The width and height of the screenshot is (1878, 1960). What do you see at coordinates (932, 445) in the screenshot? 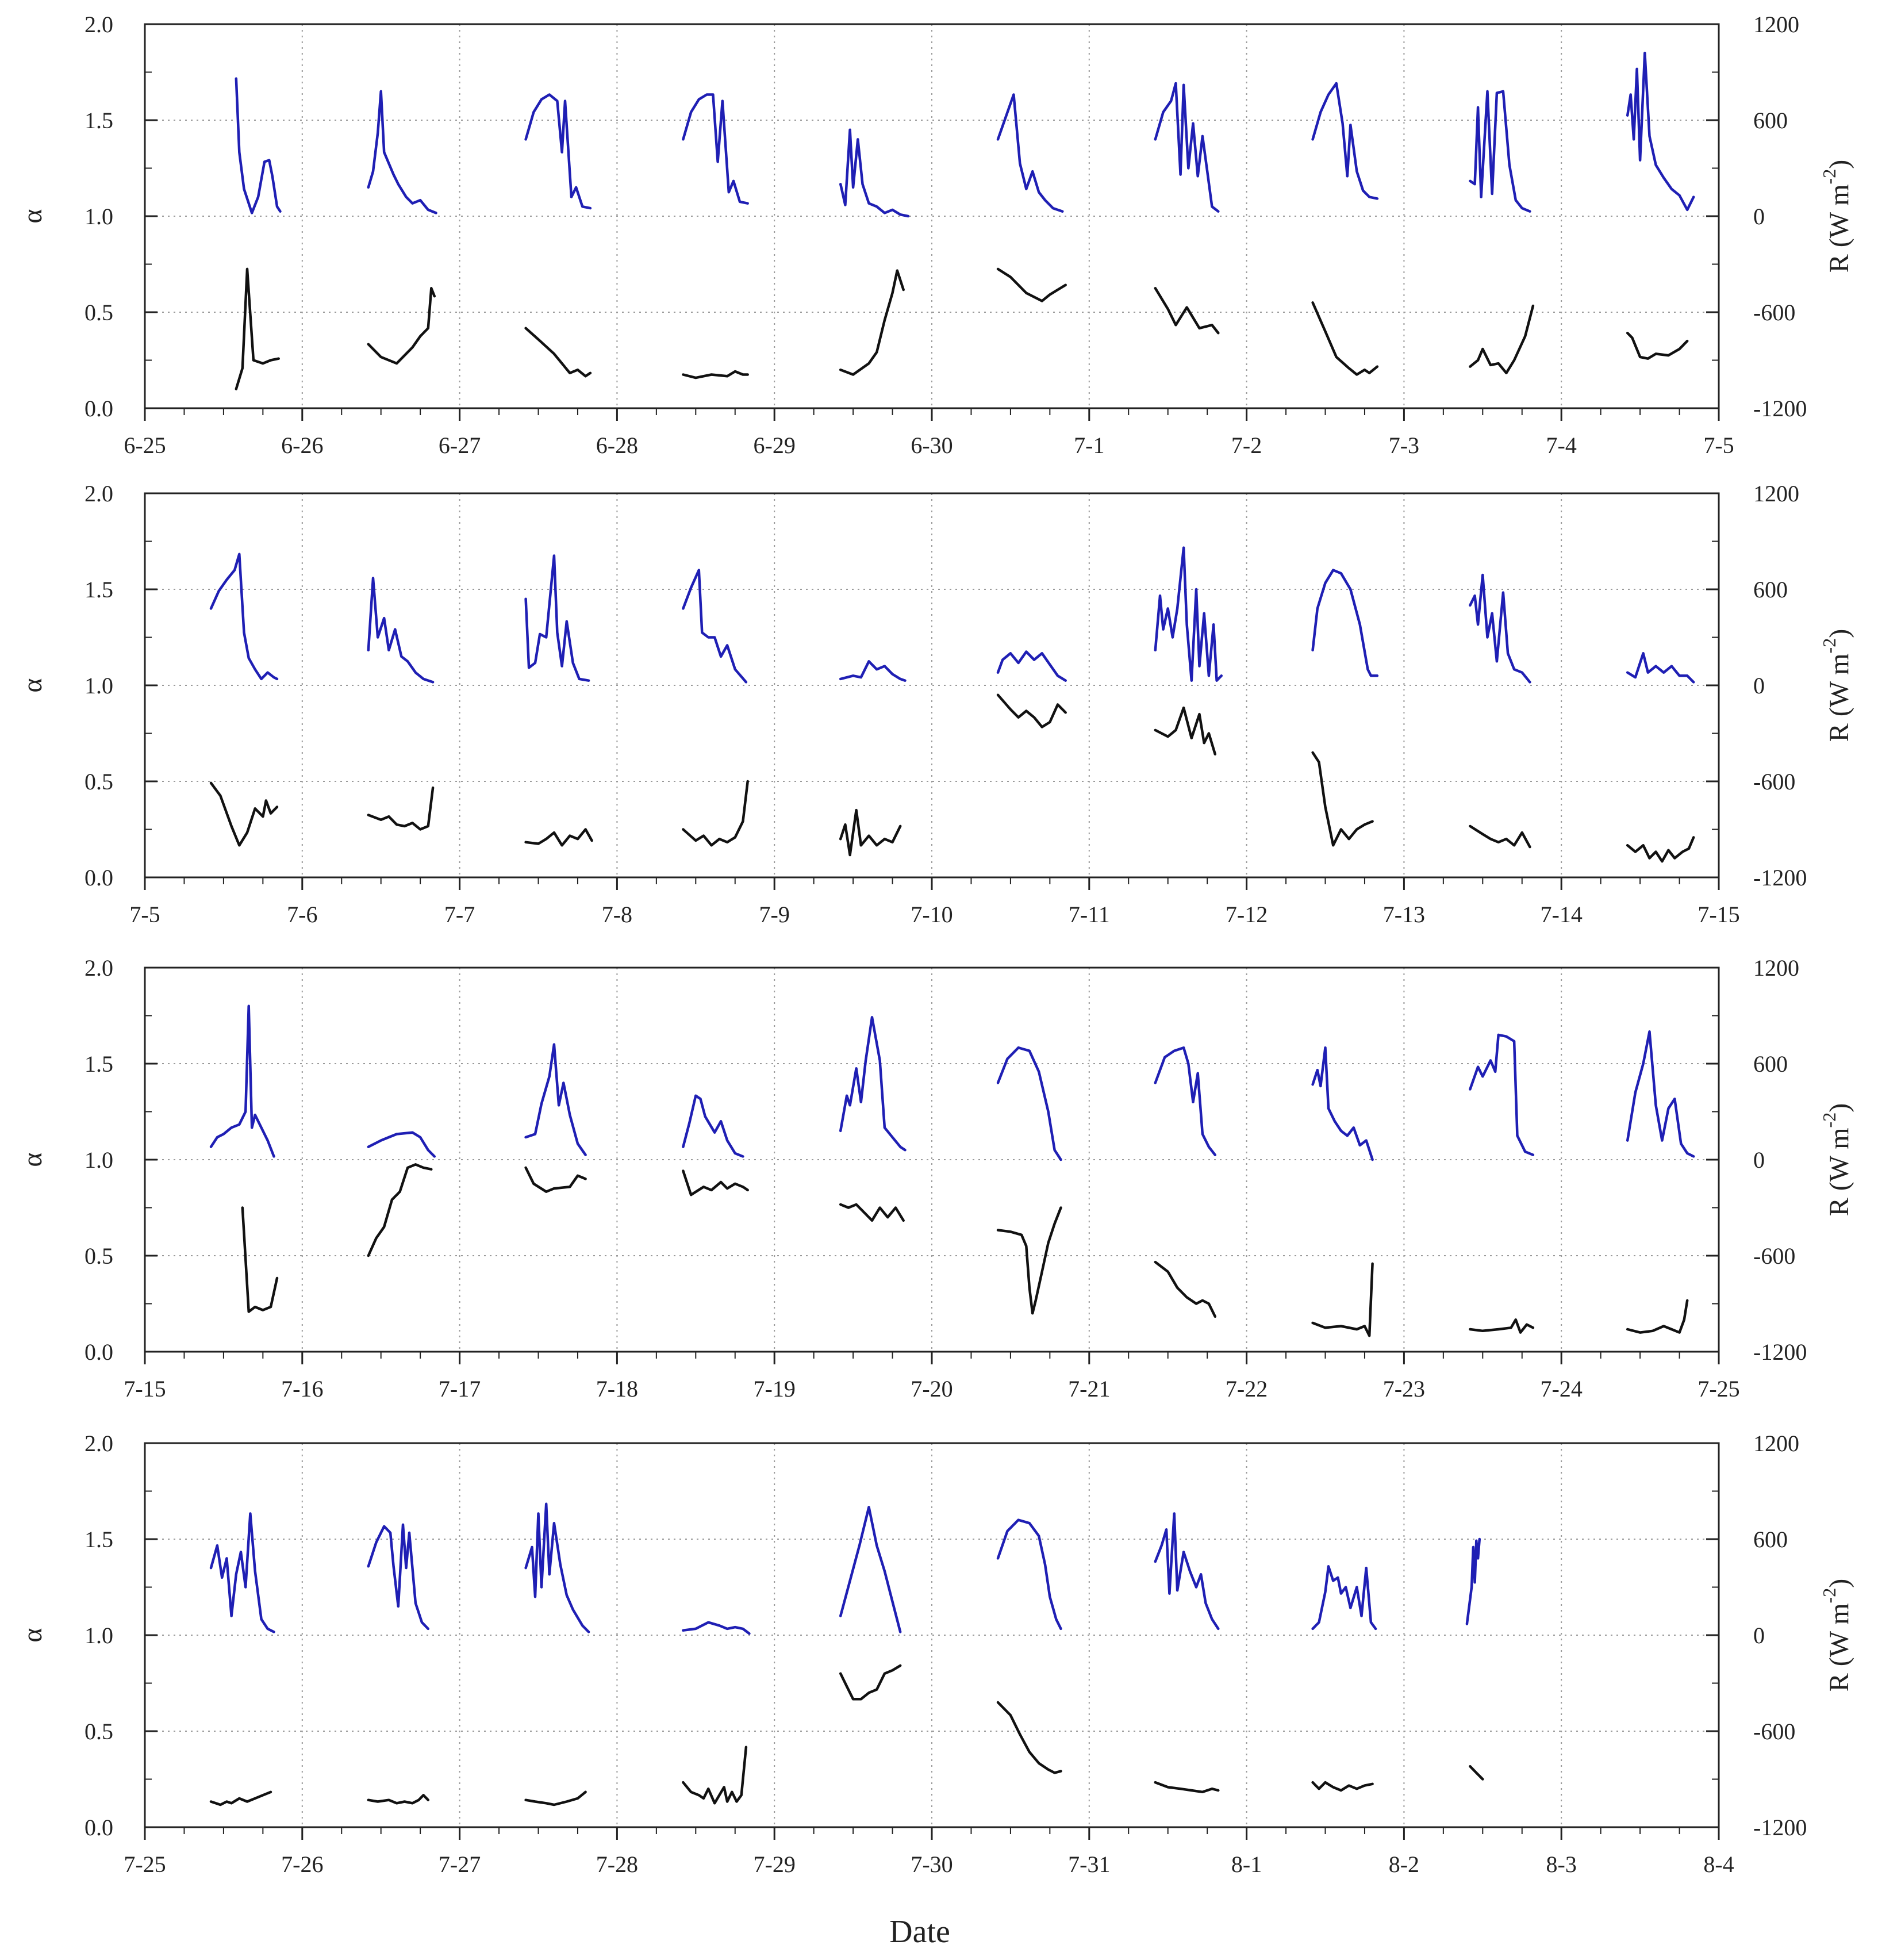
I see `x-tick-label: 6-30` at bounding box center [932, 445].